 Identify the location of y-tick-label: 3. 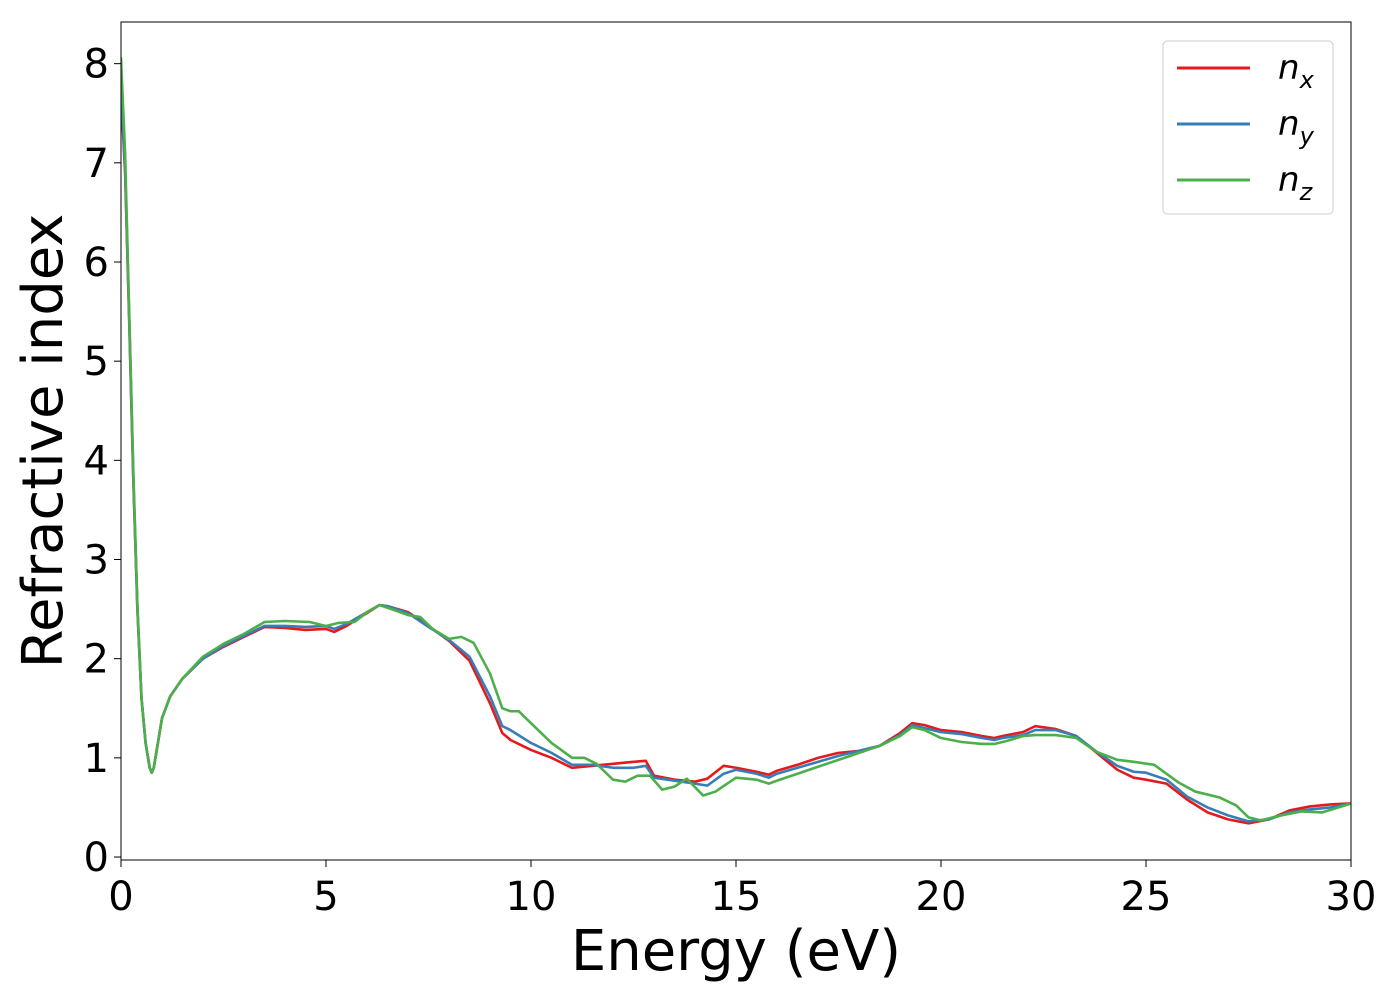
(96, 561).